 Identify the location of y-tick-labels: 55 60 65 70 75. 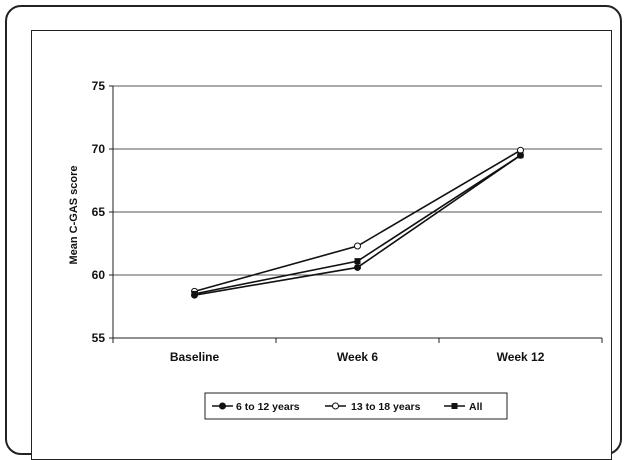
(99, 212).